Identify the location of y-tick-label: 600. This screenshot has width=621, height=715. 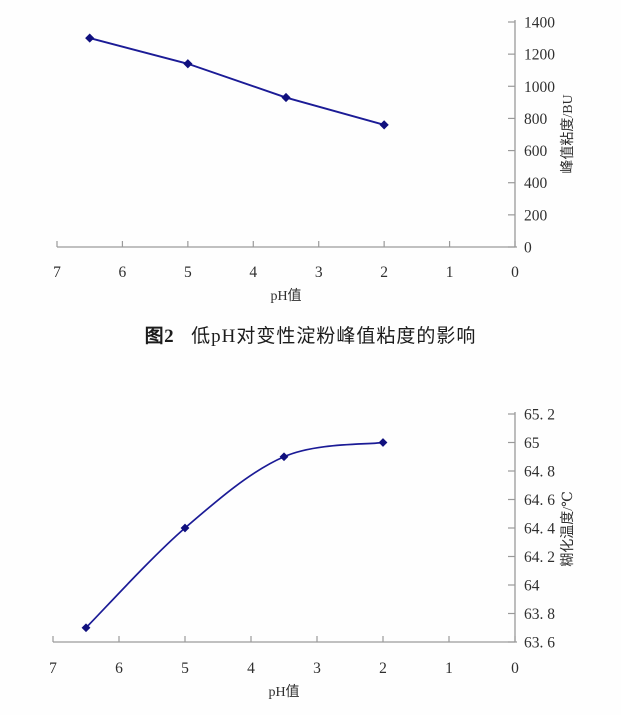
(536, 151).